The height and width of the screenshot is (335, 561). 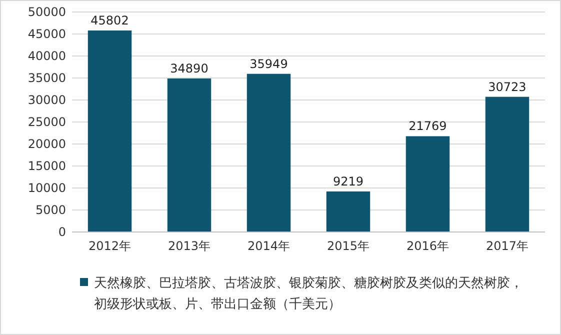 I want to click on y-tick-label: 10000, so click(x=47, y=188).